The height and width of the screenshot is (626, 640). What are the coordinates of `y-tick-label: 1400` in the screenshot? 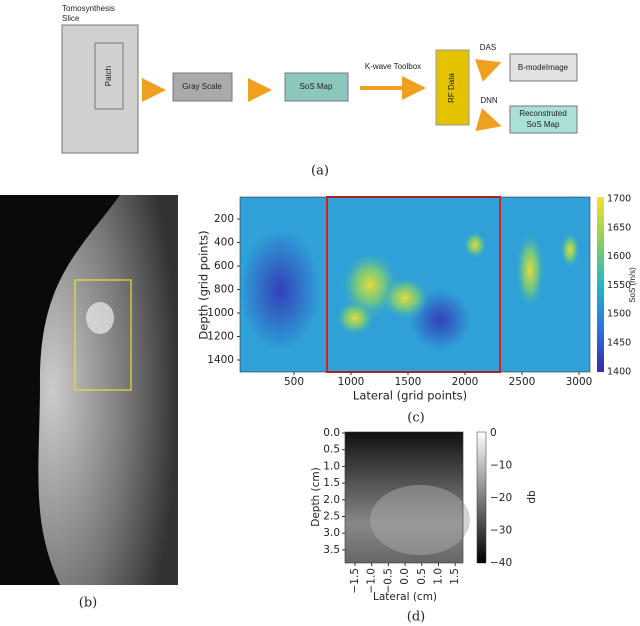 It's located at (220, 360).